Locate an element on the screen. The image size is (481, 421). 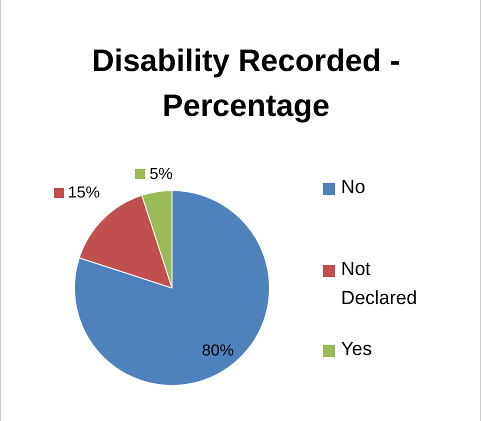
data-label: 15% is located at coordinates (84, 193).